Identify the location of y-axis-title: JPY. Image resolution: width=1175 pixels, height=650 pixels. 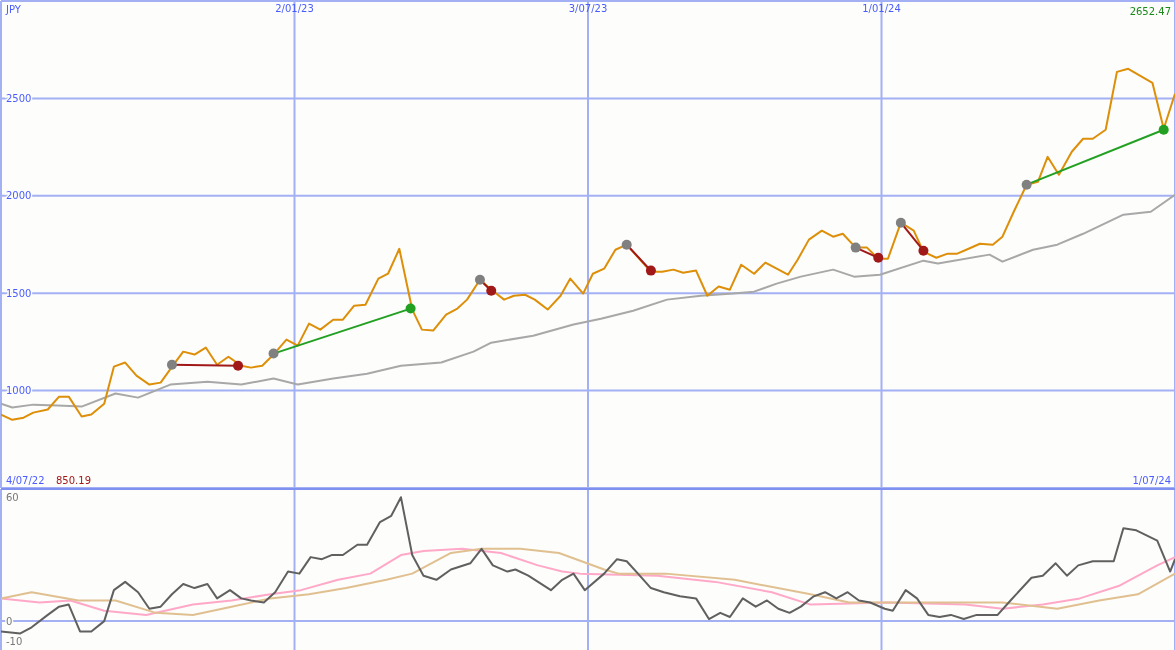
(13, 9).